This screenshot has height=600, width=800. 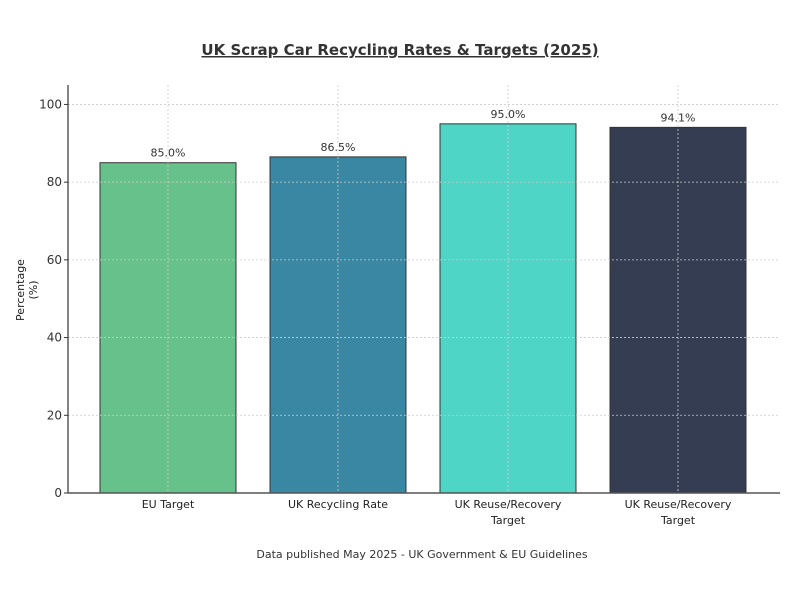 What do you see at coordinates (338, 147) in the screenshot?
I see `data-label: 86.5%` at bounding box center [338, 147].